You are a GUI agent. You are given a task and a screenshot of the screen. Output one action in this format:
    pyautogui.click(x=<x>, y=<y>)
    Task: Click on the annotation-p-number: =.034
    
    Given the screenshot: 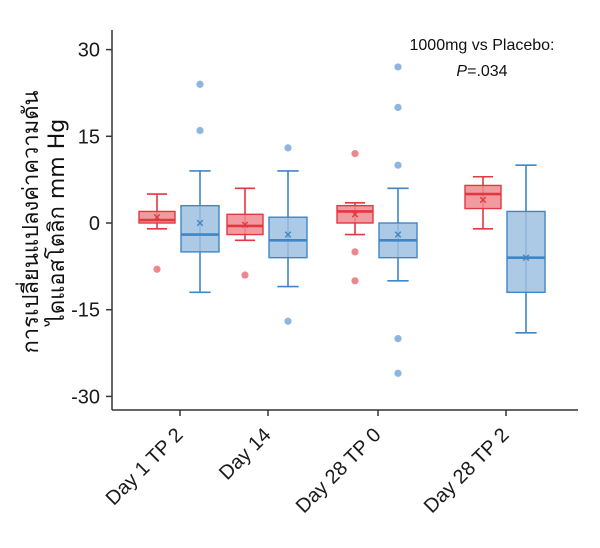 What is the action you would take?
    pyautogui.click(x=487, y=71)
    